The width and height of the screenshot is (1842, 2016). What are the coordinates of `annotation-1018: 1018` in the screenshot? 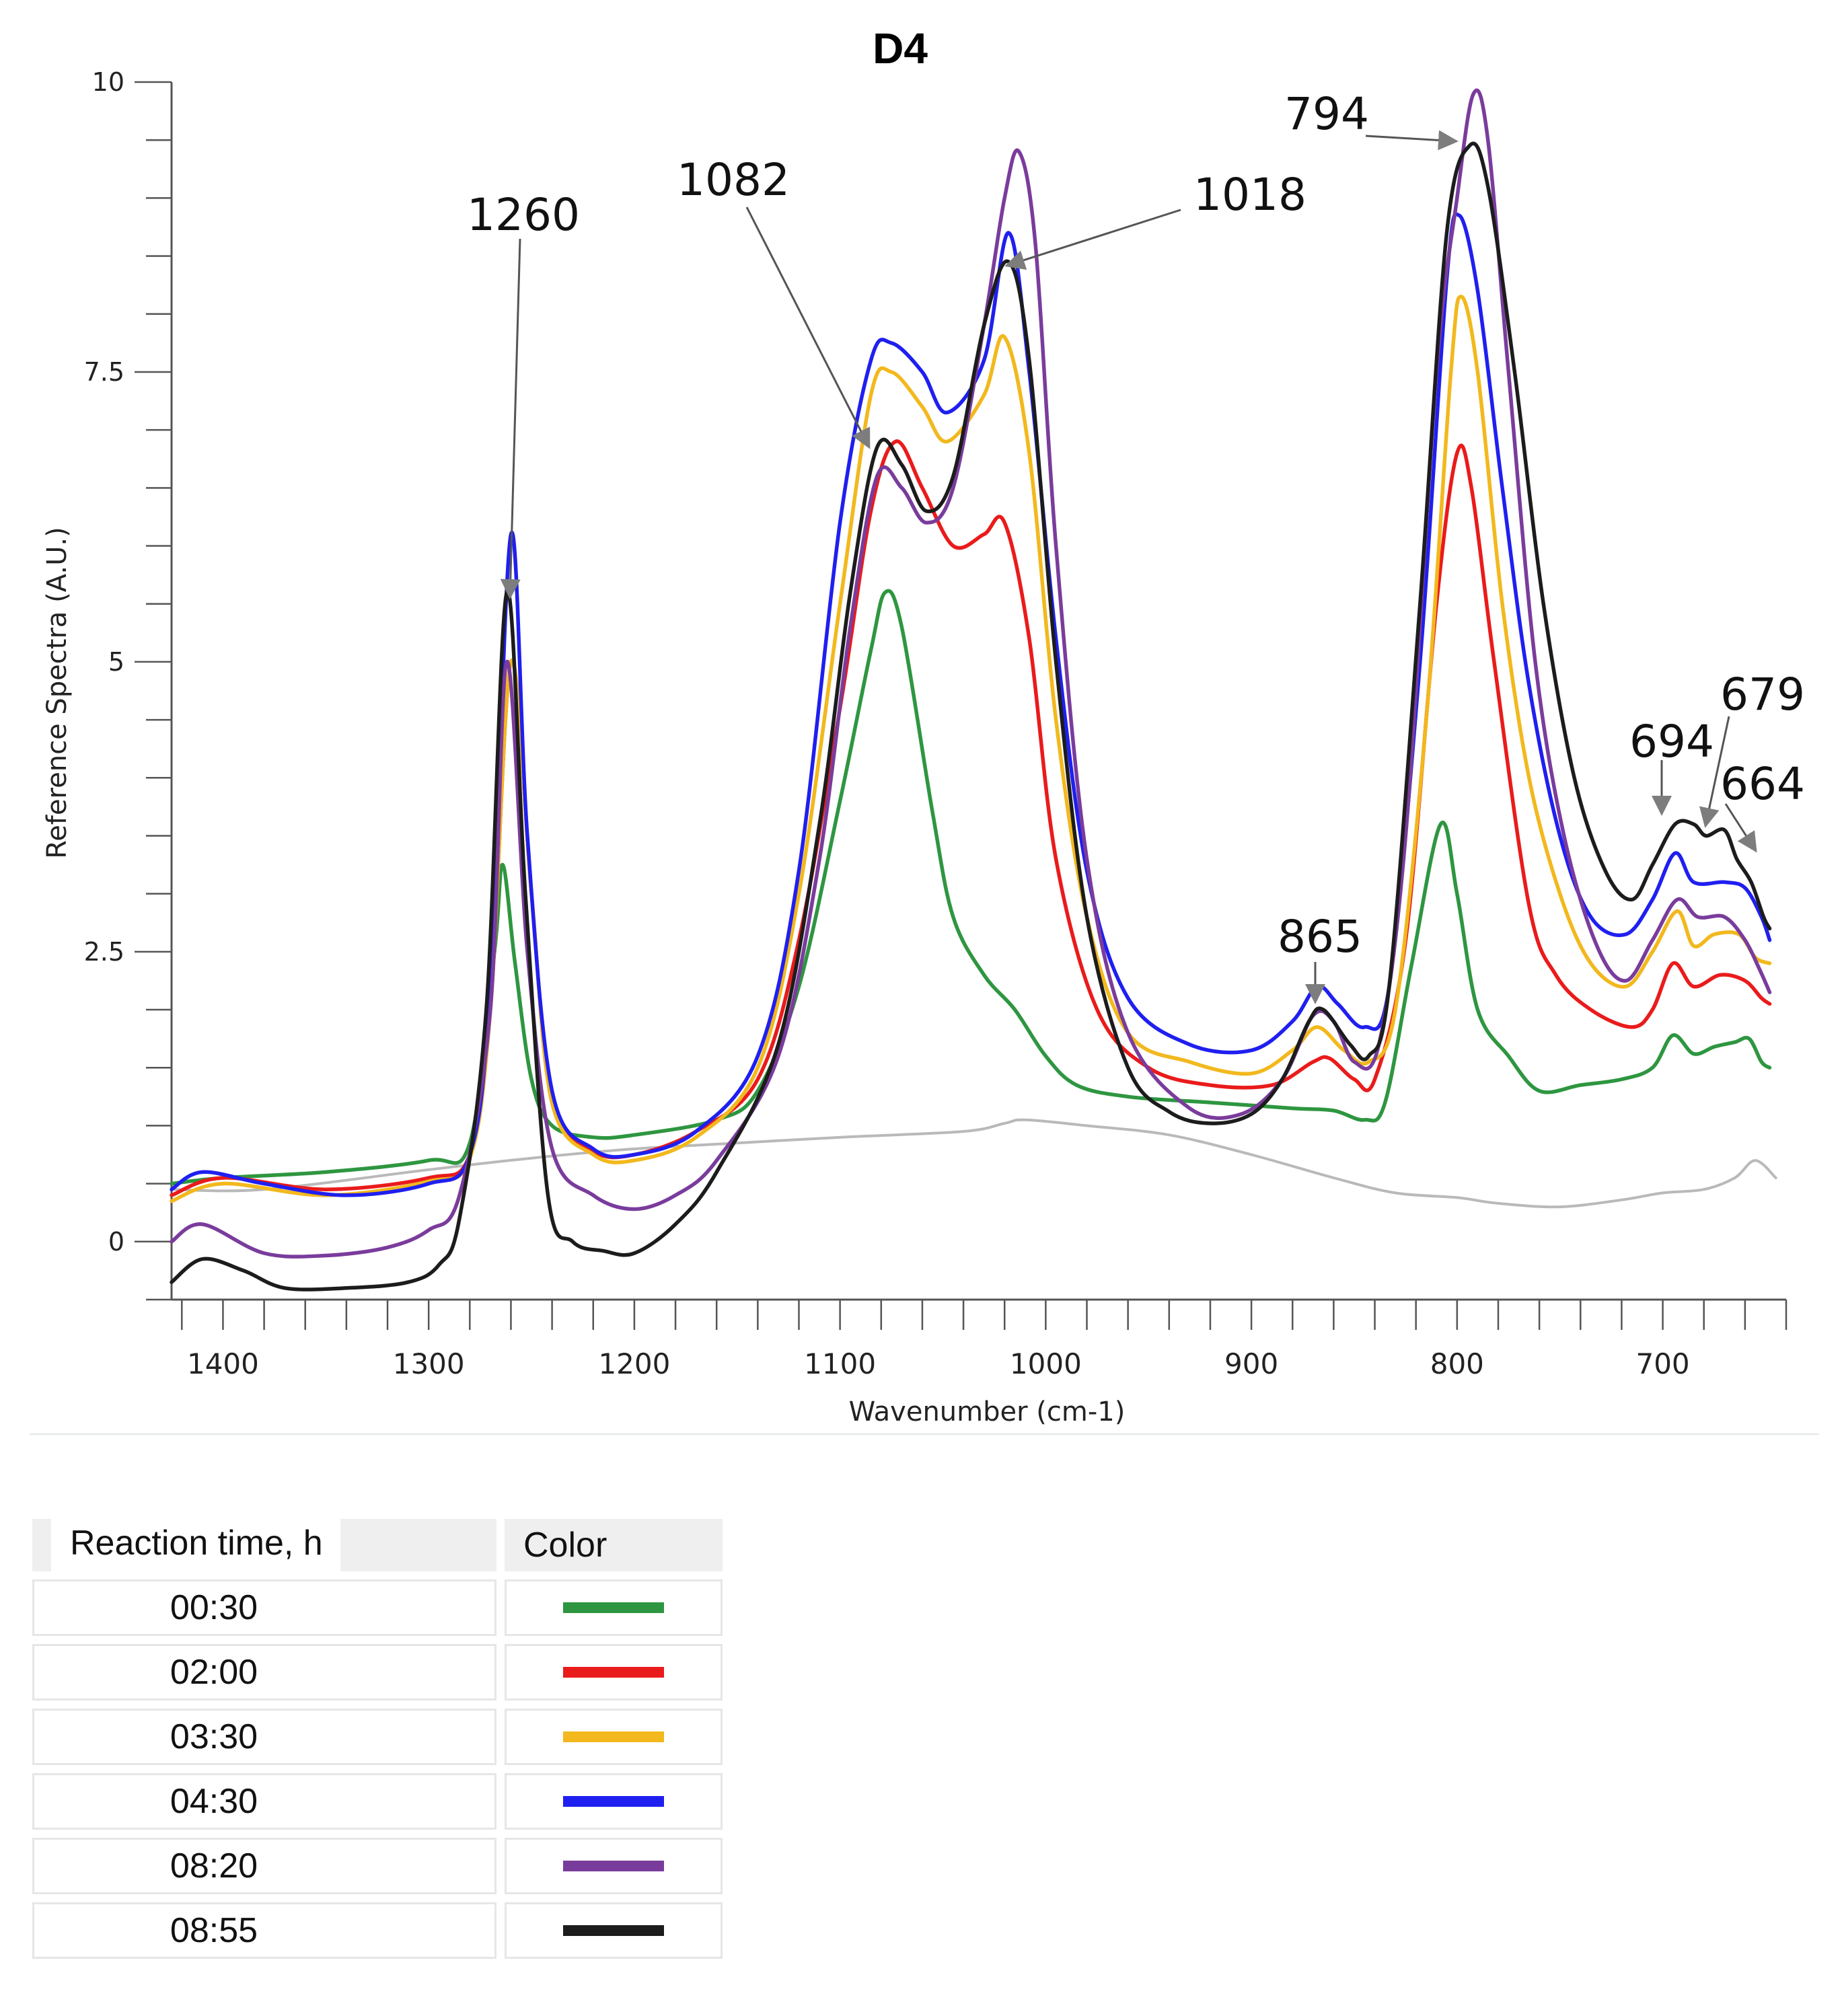 It's located at (1249, 195).